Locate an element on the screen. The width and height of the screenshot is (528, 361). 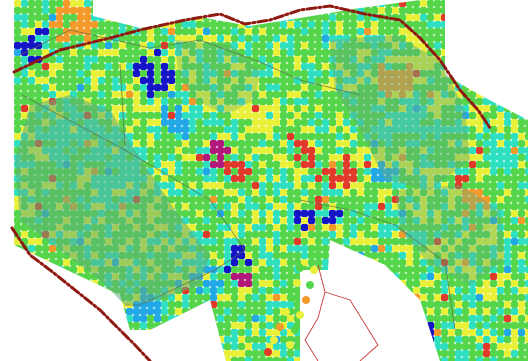
zone-polygon-center is located at coordinates (217, 77).